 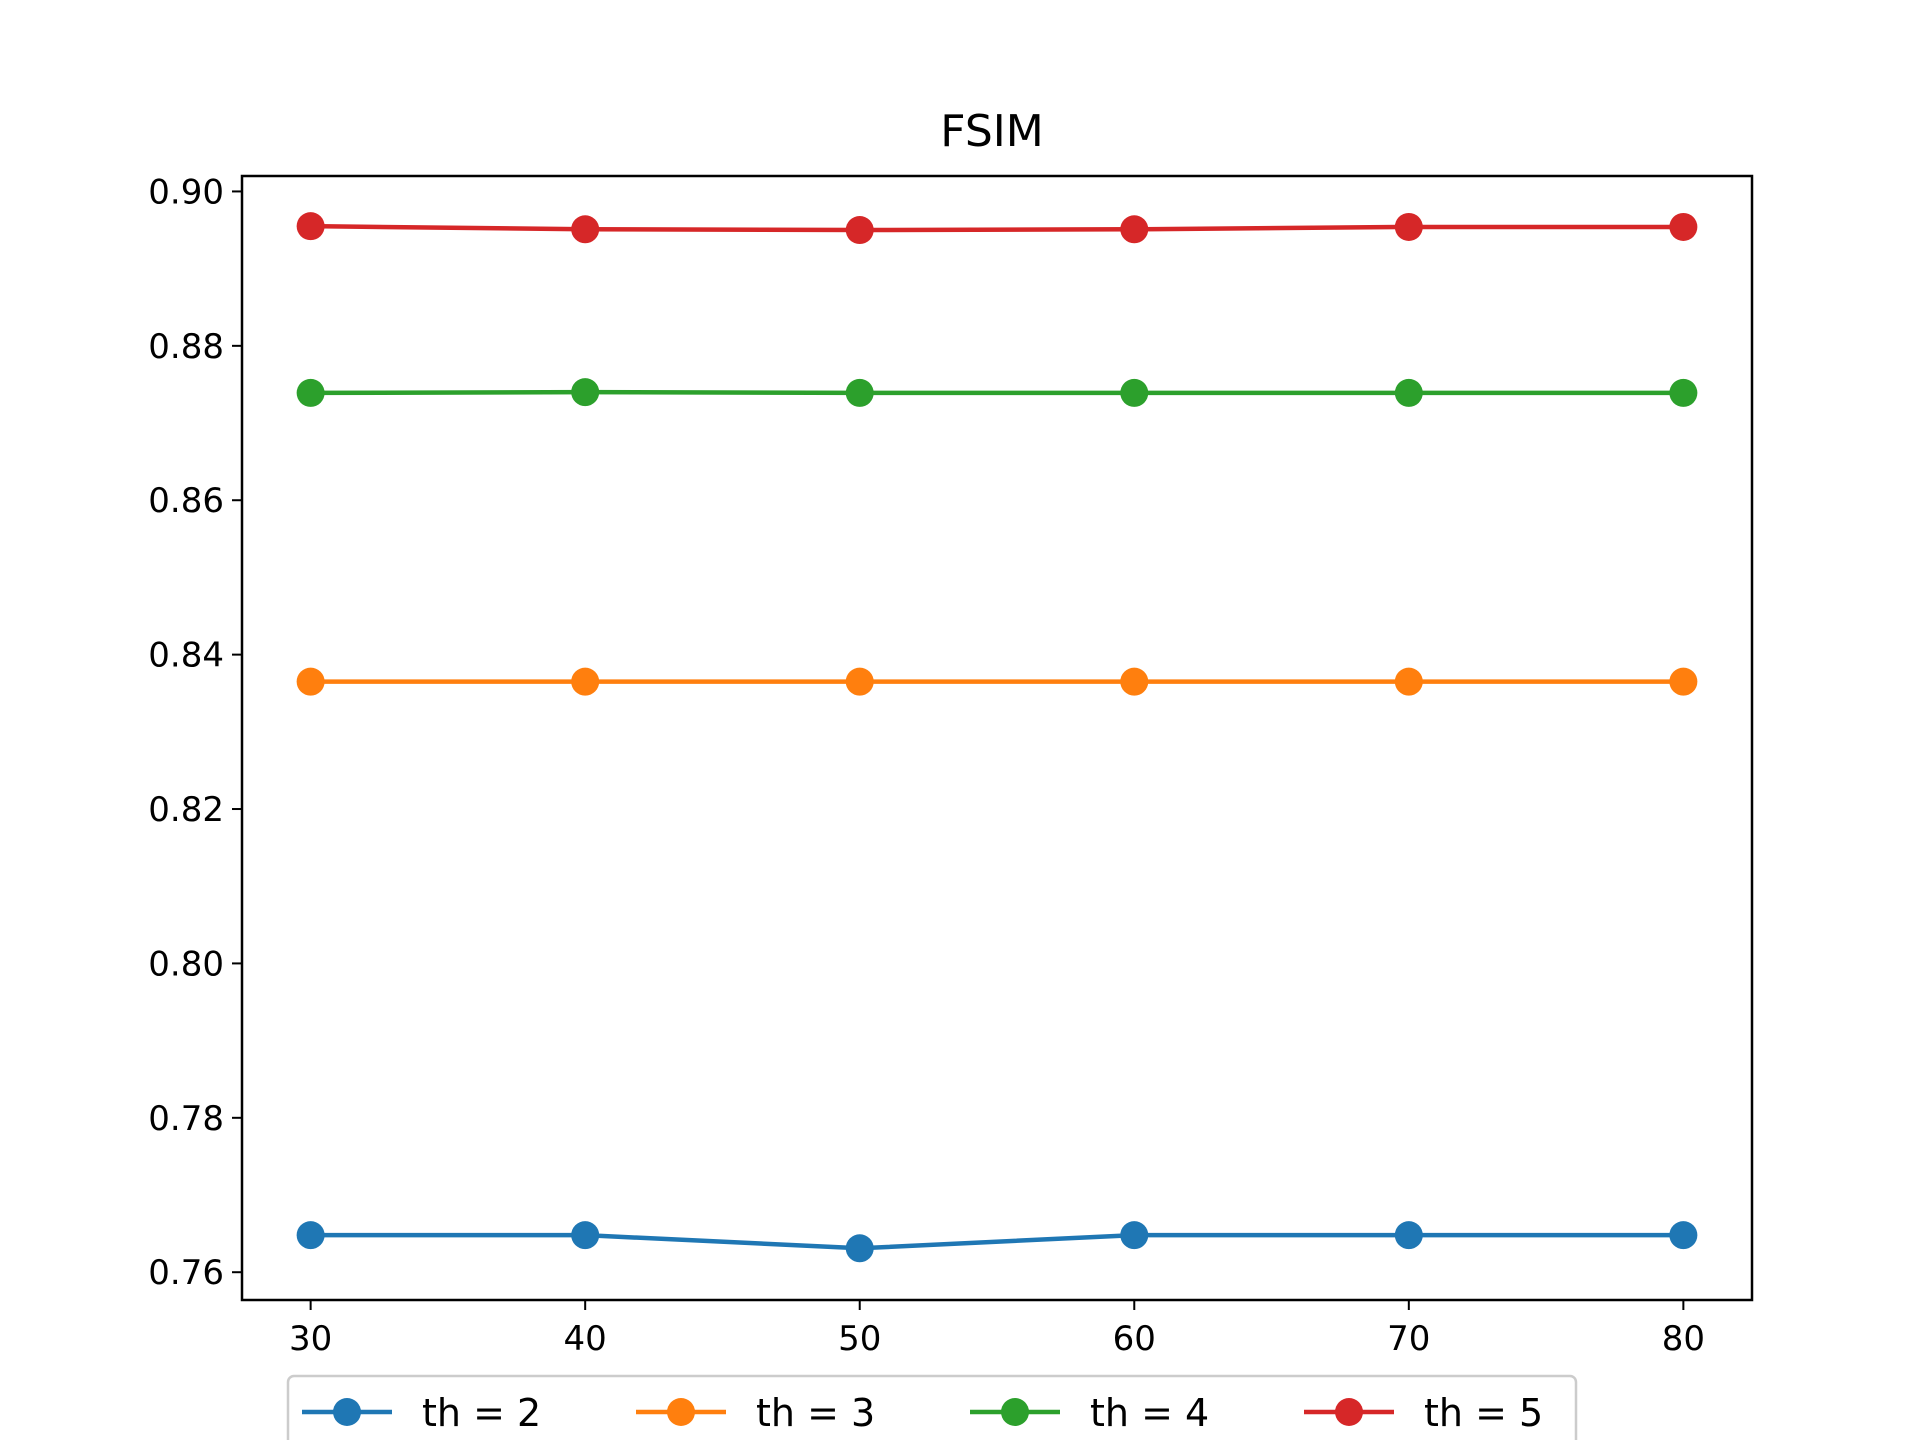 What do you see at coordinates (186, 964) in the screenshot?
I see `y-tick-label: 0.80` at bounding box center [186, 964].